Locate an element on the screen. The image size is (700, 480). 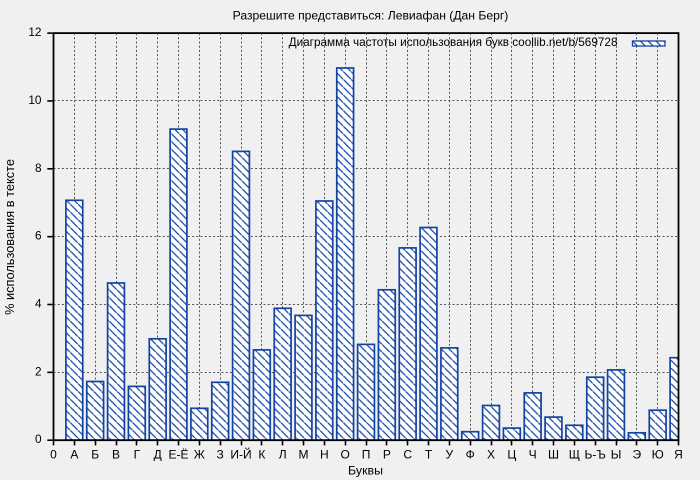
svg-text: Х is located at coordinates (491, 454).